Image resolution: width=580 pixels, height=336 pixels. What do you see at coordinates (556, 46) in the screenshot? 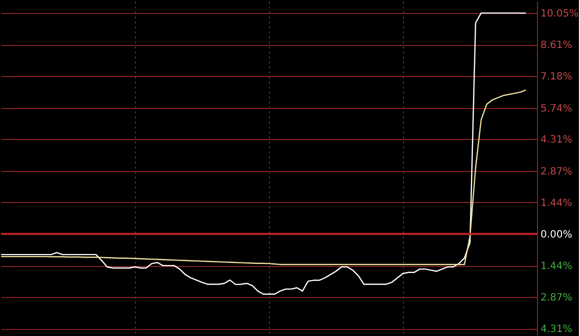
I see `y-tick-label: 8.61%` at bounding box center [556, 46].